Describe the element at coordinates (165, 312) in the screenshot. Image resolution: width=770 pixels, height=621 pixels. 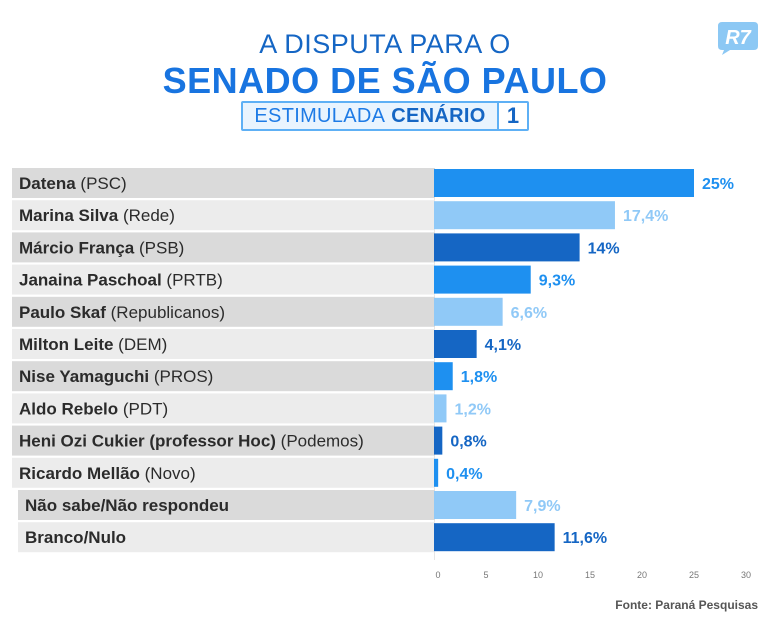
I see `category-party: (Republicanos)` at that location.